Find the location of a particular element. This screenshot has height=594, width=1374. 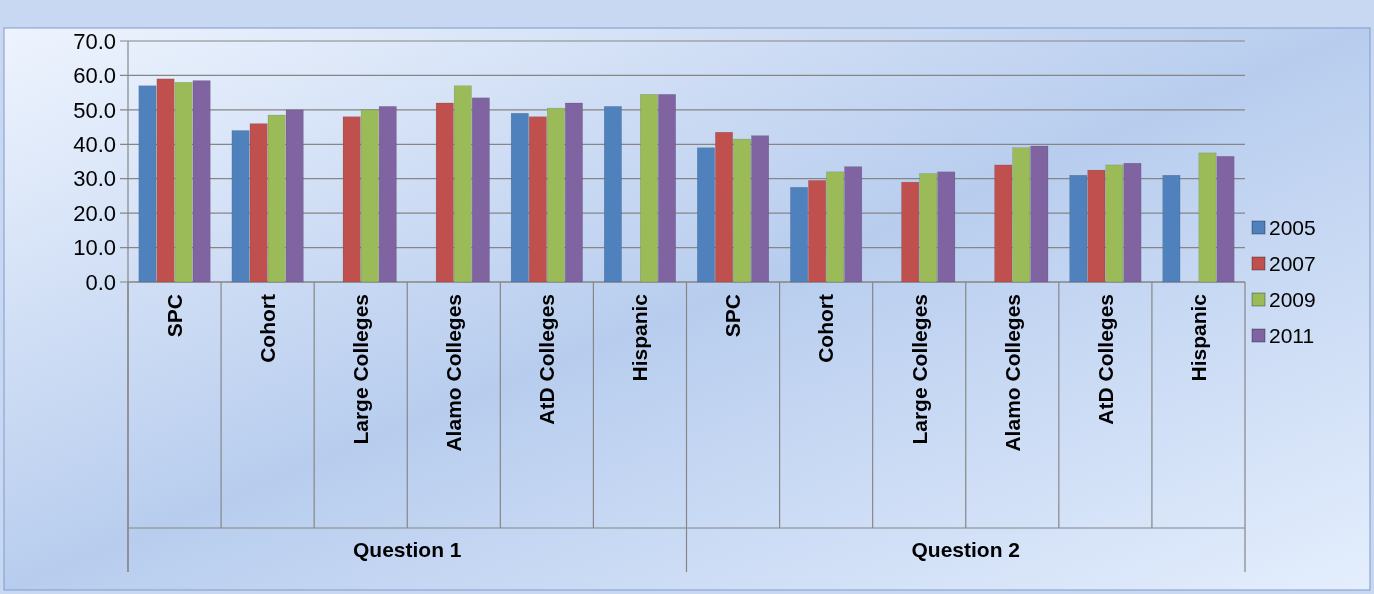

y-tick-label: 50.0 is located at coordinates (94, 110).